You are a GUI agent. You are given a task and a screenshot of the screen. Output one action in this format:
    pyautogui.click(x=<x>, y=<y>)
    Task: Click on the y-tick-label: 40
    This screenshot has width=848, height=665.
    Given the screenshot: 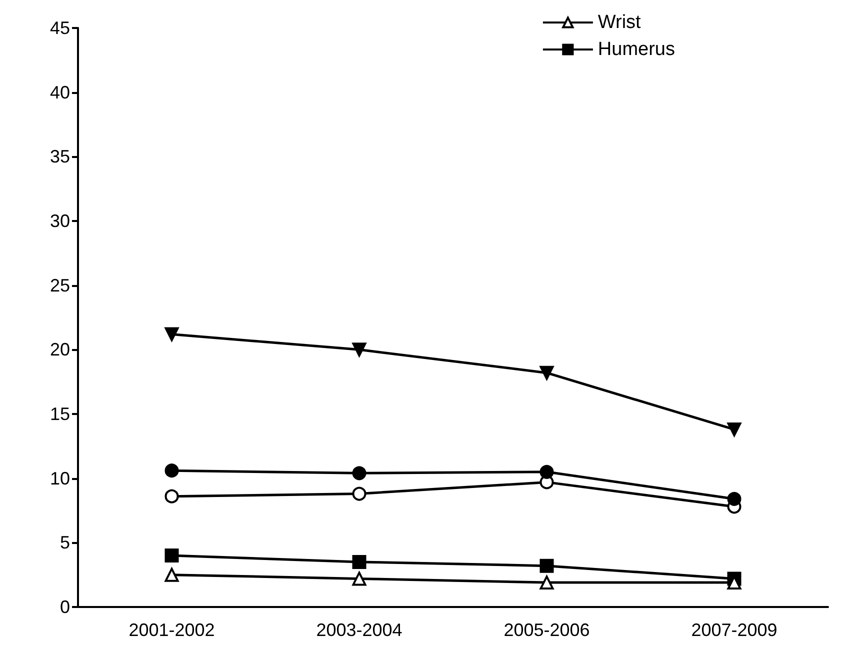 What is the action you would take?
    pyautogui.click(x=60, y=92)
    